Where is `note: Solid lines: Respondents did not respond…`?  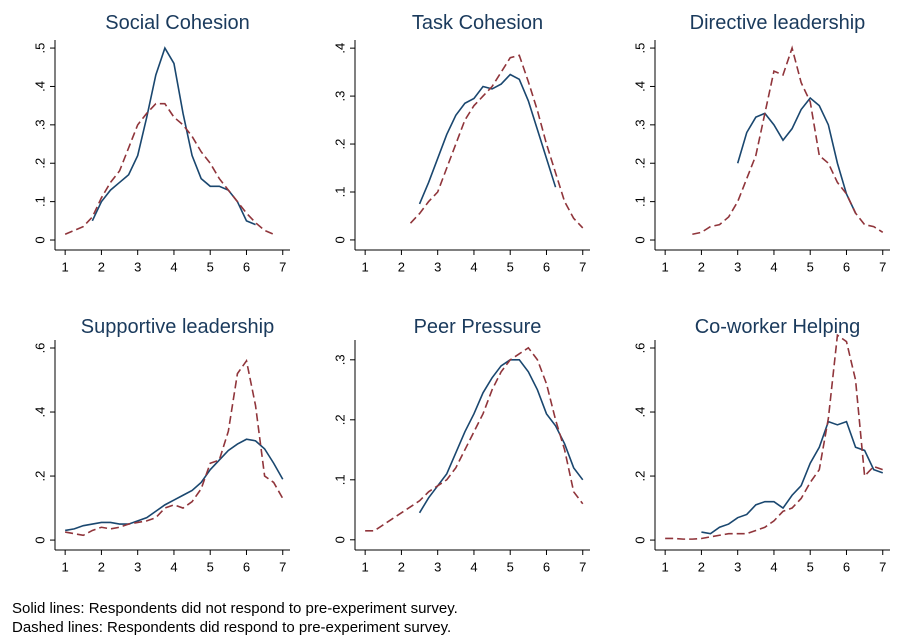 note: Solid lines: Respondents did not respond… is located at coordinates (235, 608).